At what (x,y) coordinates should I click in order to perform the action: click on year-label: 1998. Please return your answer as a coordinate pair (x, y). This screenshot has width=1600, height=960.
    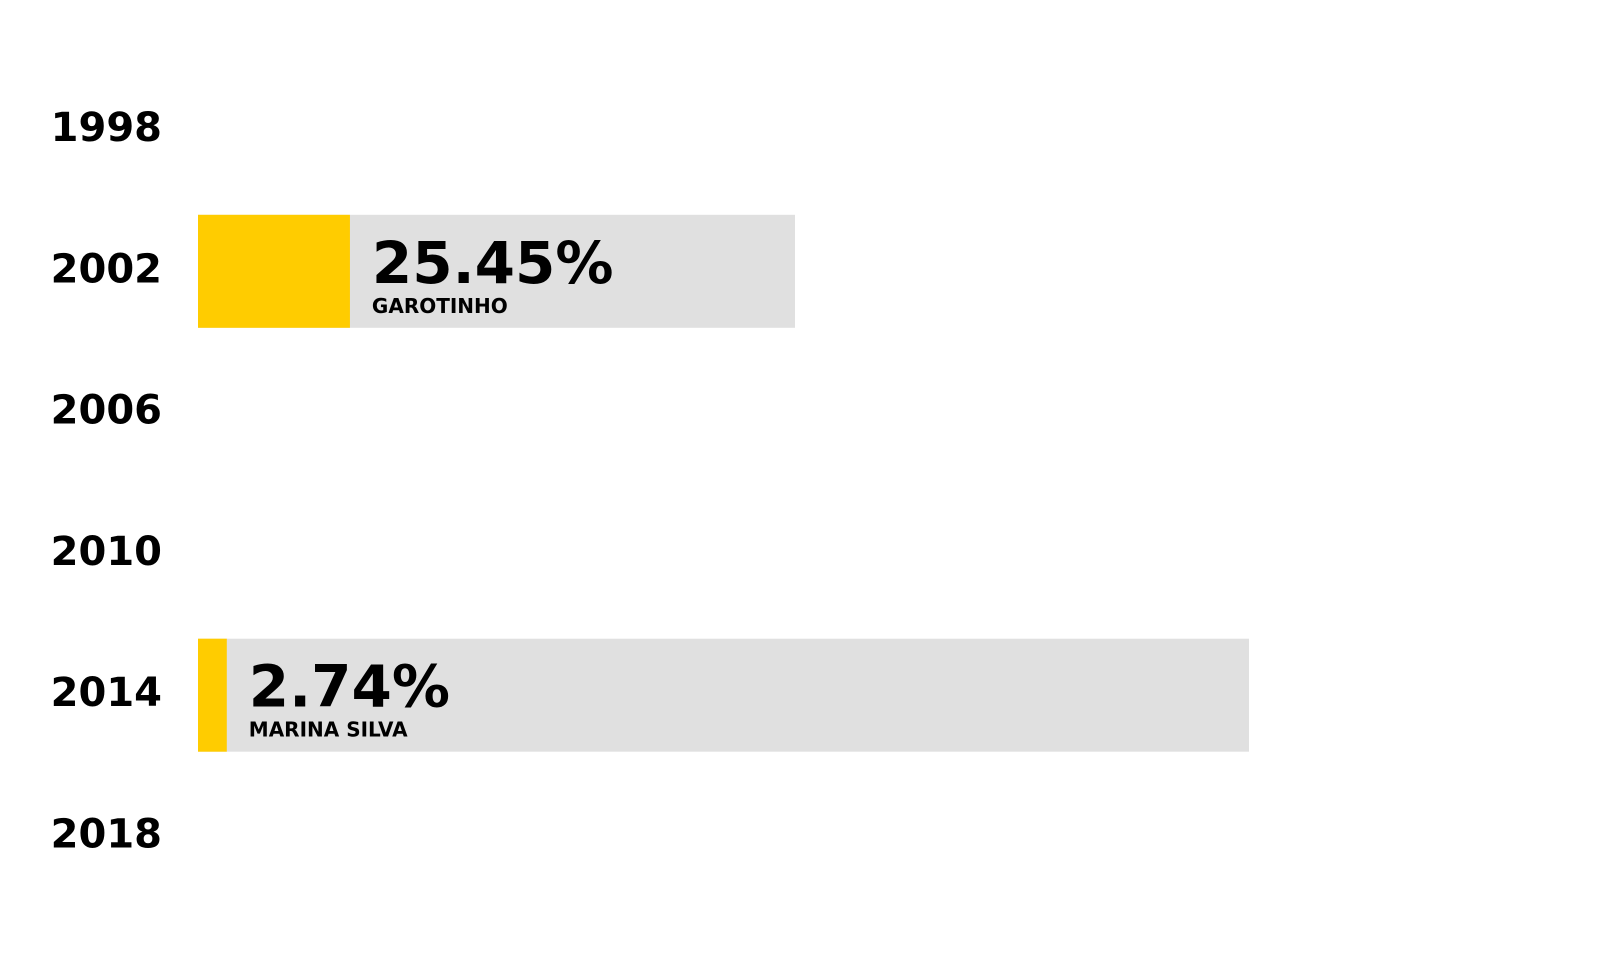
    Looking at the image, I should click on (106, 128).